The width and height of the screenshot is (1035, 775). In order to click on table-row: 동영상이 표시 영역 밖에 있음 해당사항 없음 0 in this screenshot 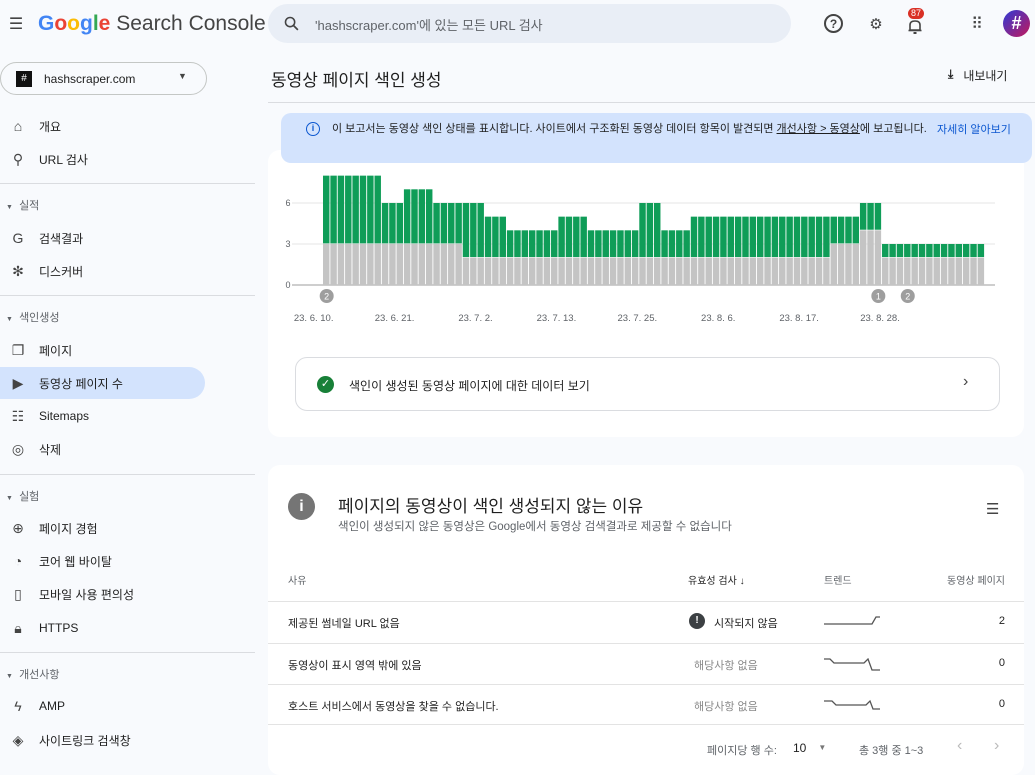, I will do `click(646, 663)`.